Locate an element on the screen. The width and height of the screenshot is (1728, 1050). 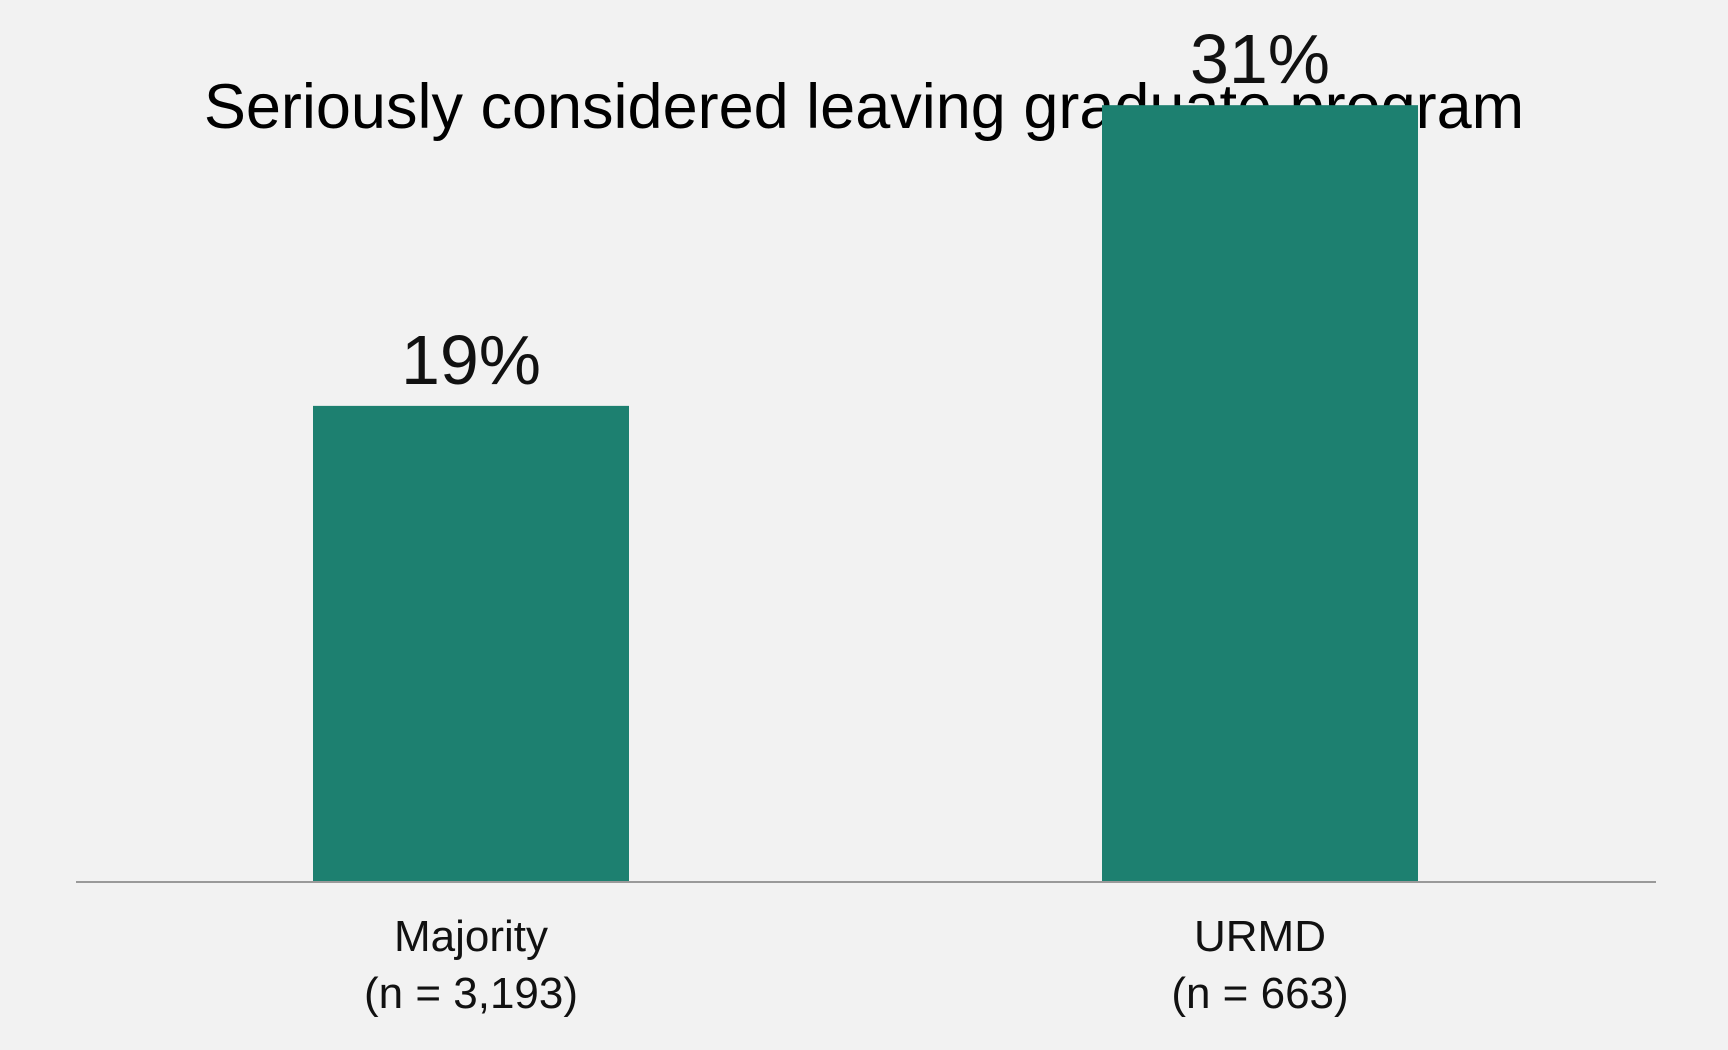
category-sublabel-urmd: (n = 663) is located at coordinates (1259, 993).